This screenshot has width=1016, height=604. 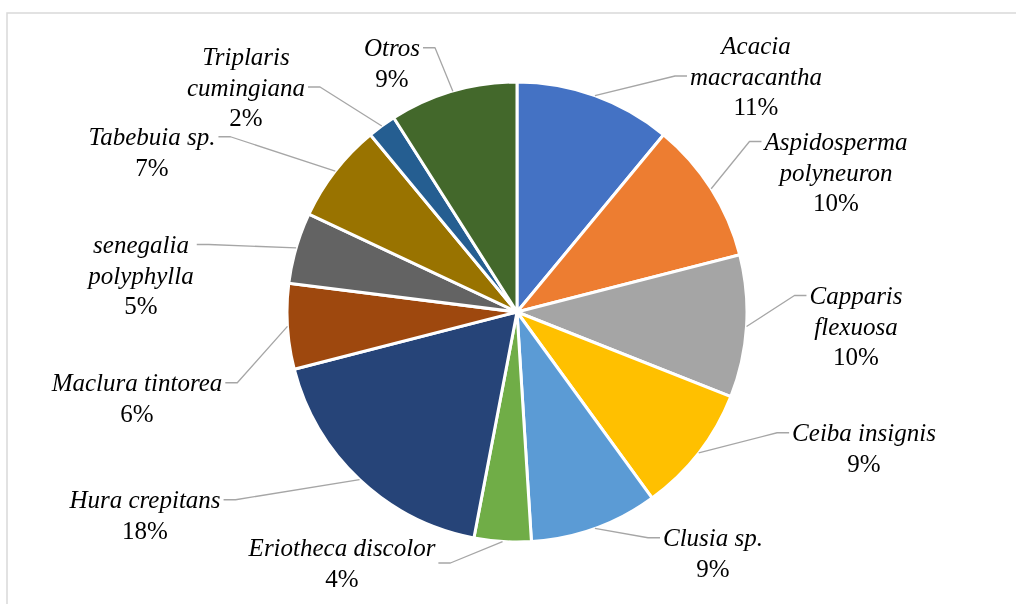 I want to click on slice-label: senegalia polyphylla, so click(x=140, y=260).